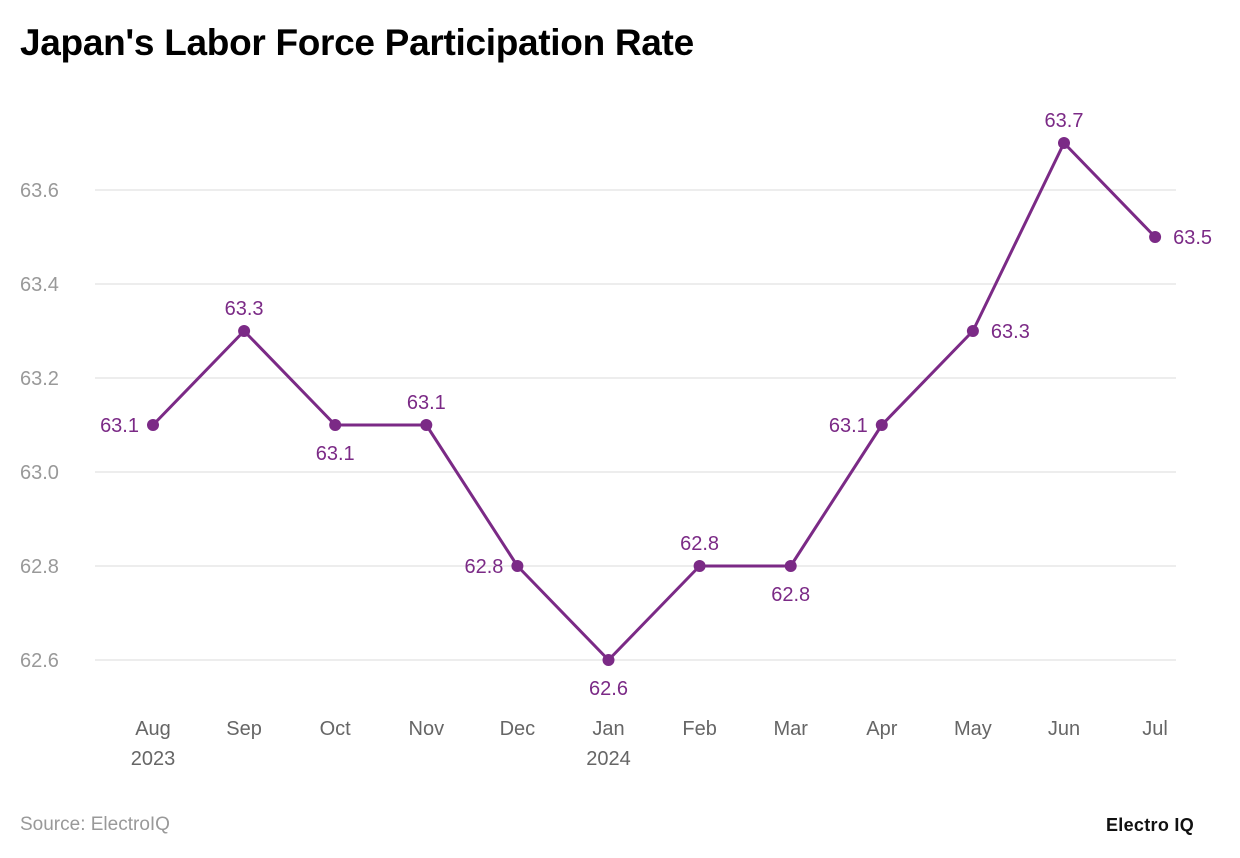 This screenshot has width=1240, height=858. I want to click on x-tick-label: Sep, so click(244, 729).